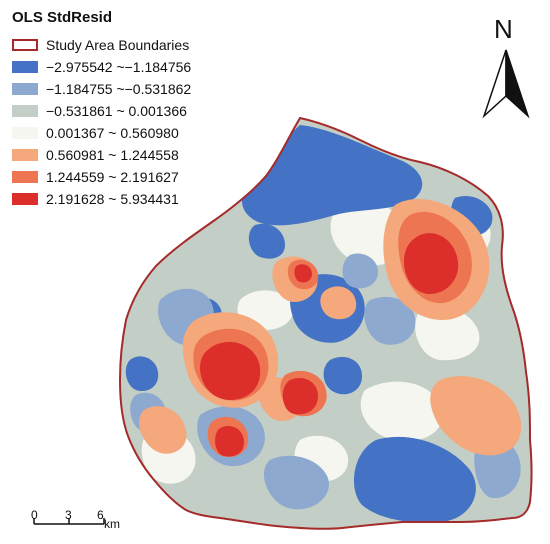 The height and width of the screenshot is (544, 550). What do you see at coordinates (503, 29) in the screenshot?
I see `north-label: N` at bounding box center [503, 29].